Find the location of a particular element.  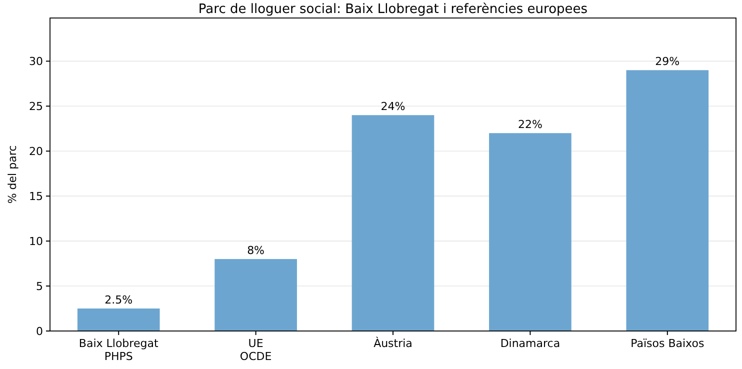

y-tick-label: 10 is located at coordinates (36, 241).